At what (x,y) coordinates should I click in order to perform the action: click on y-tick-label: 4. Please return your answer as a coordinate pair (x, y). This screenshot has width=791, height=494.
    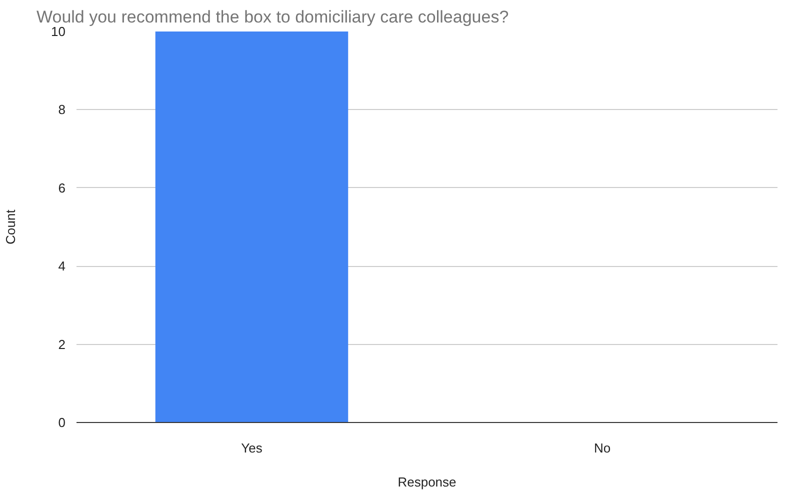
    Looking at the image, I should click on (62, 266).